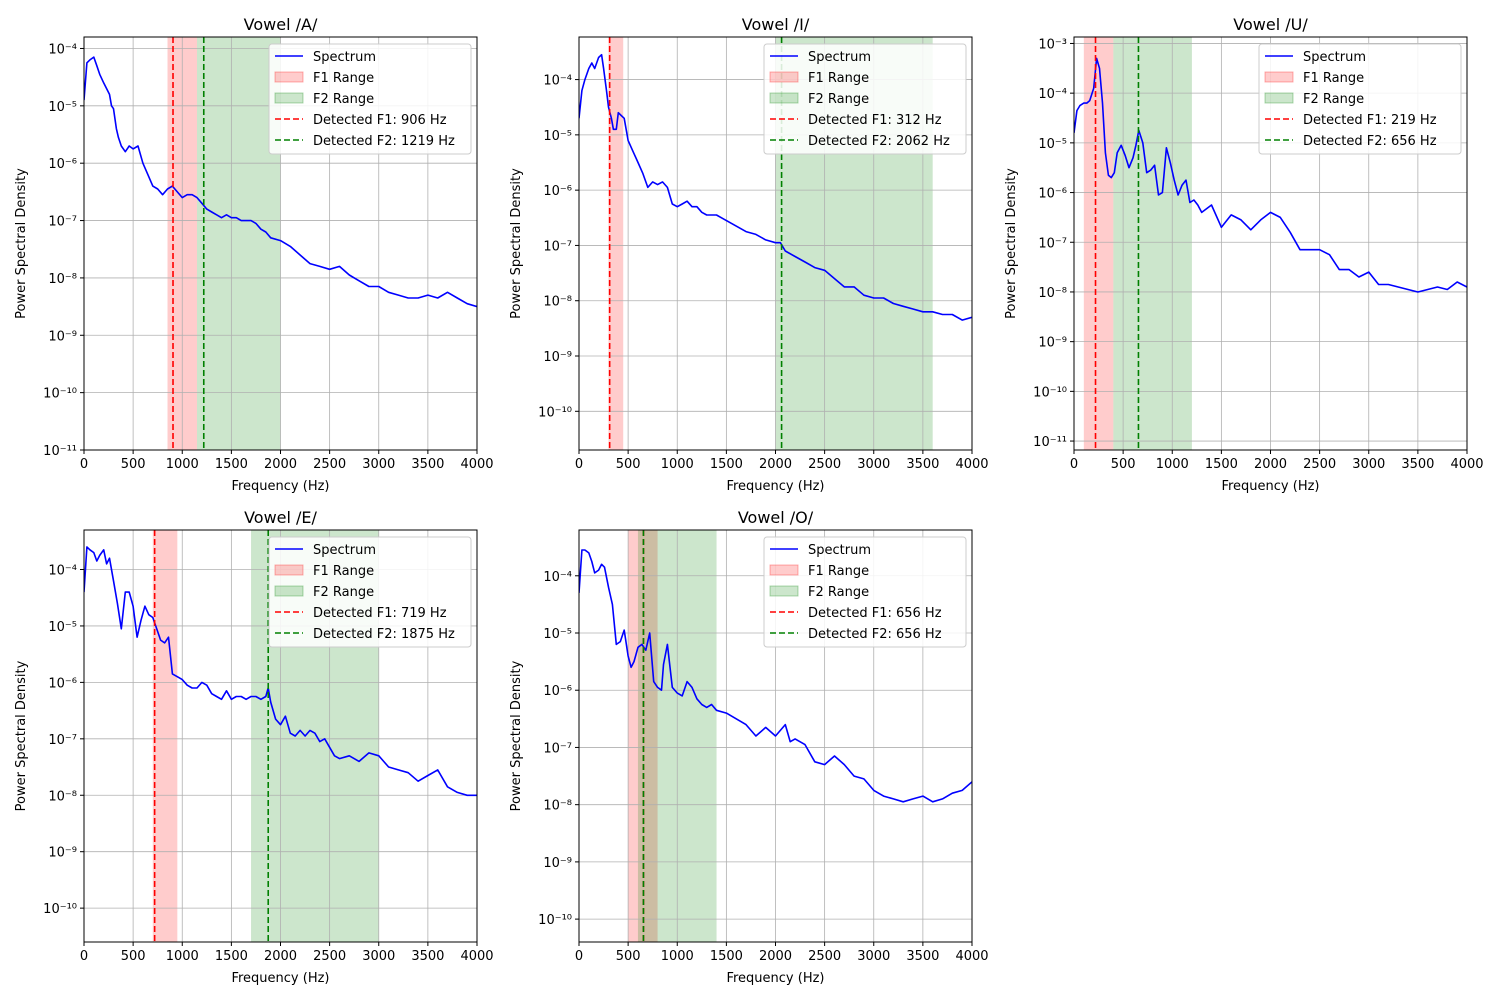 Image resolution: width=1500 pixels, height=1000 pixels. Describe the element at coordinates (384, 141) in the screenshot. I see `legend-label: Detected F2: 1219 Hz` at that location.